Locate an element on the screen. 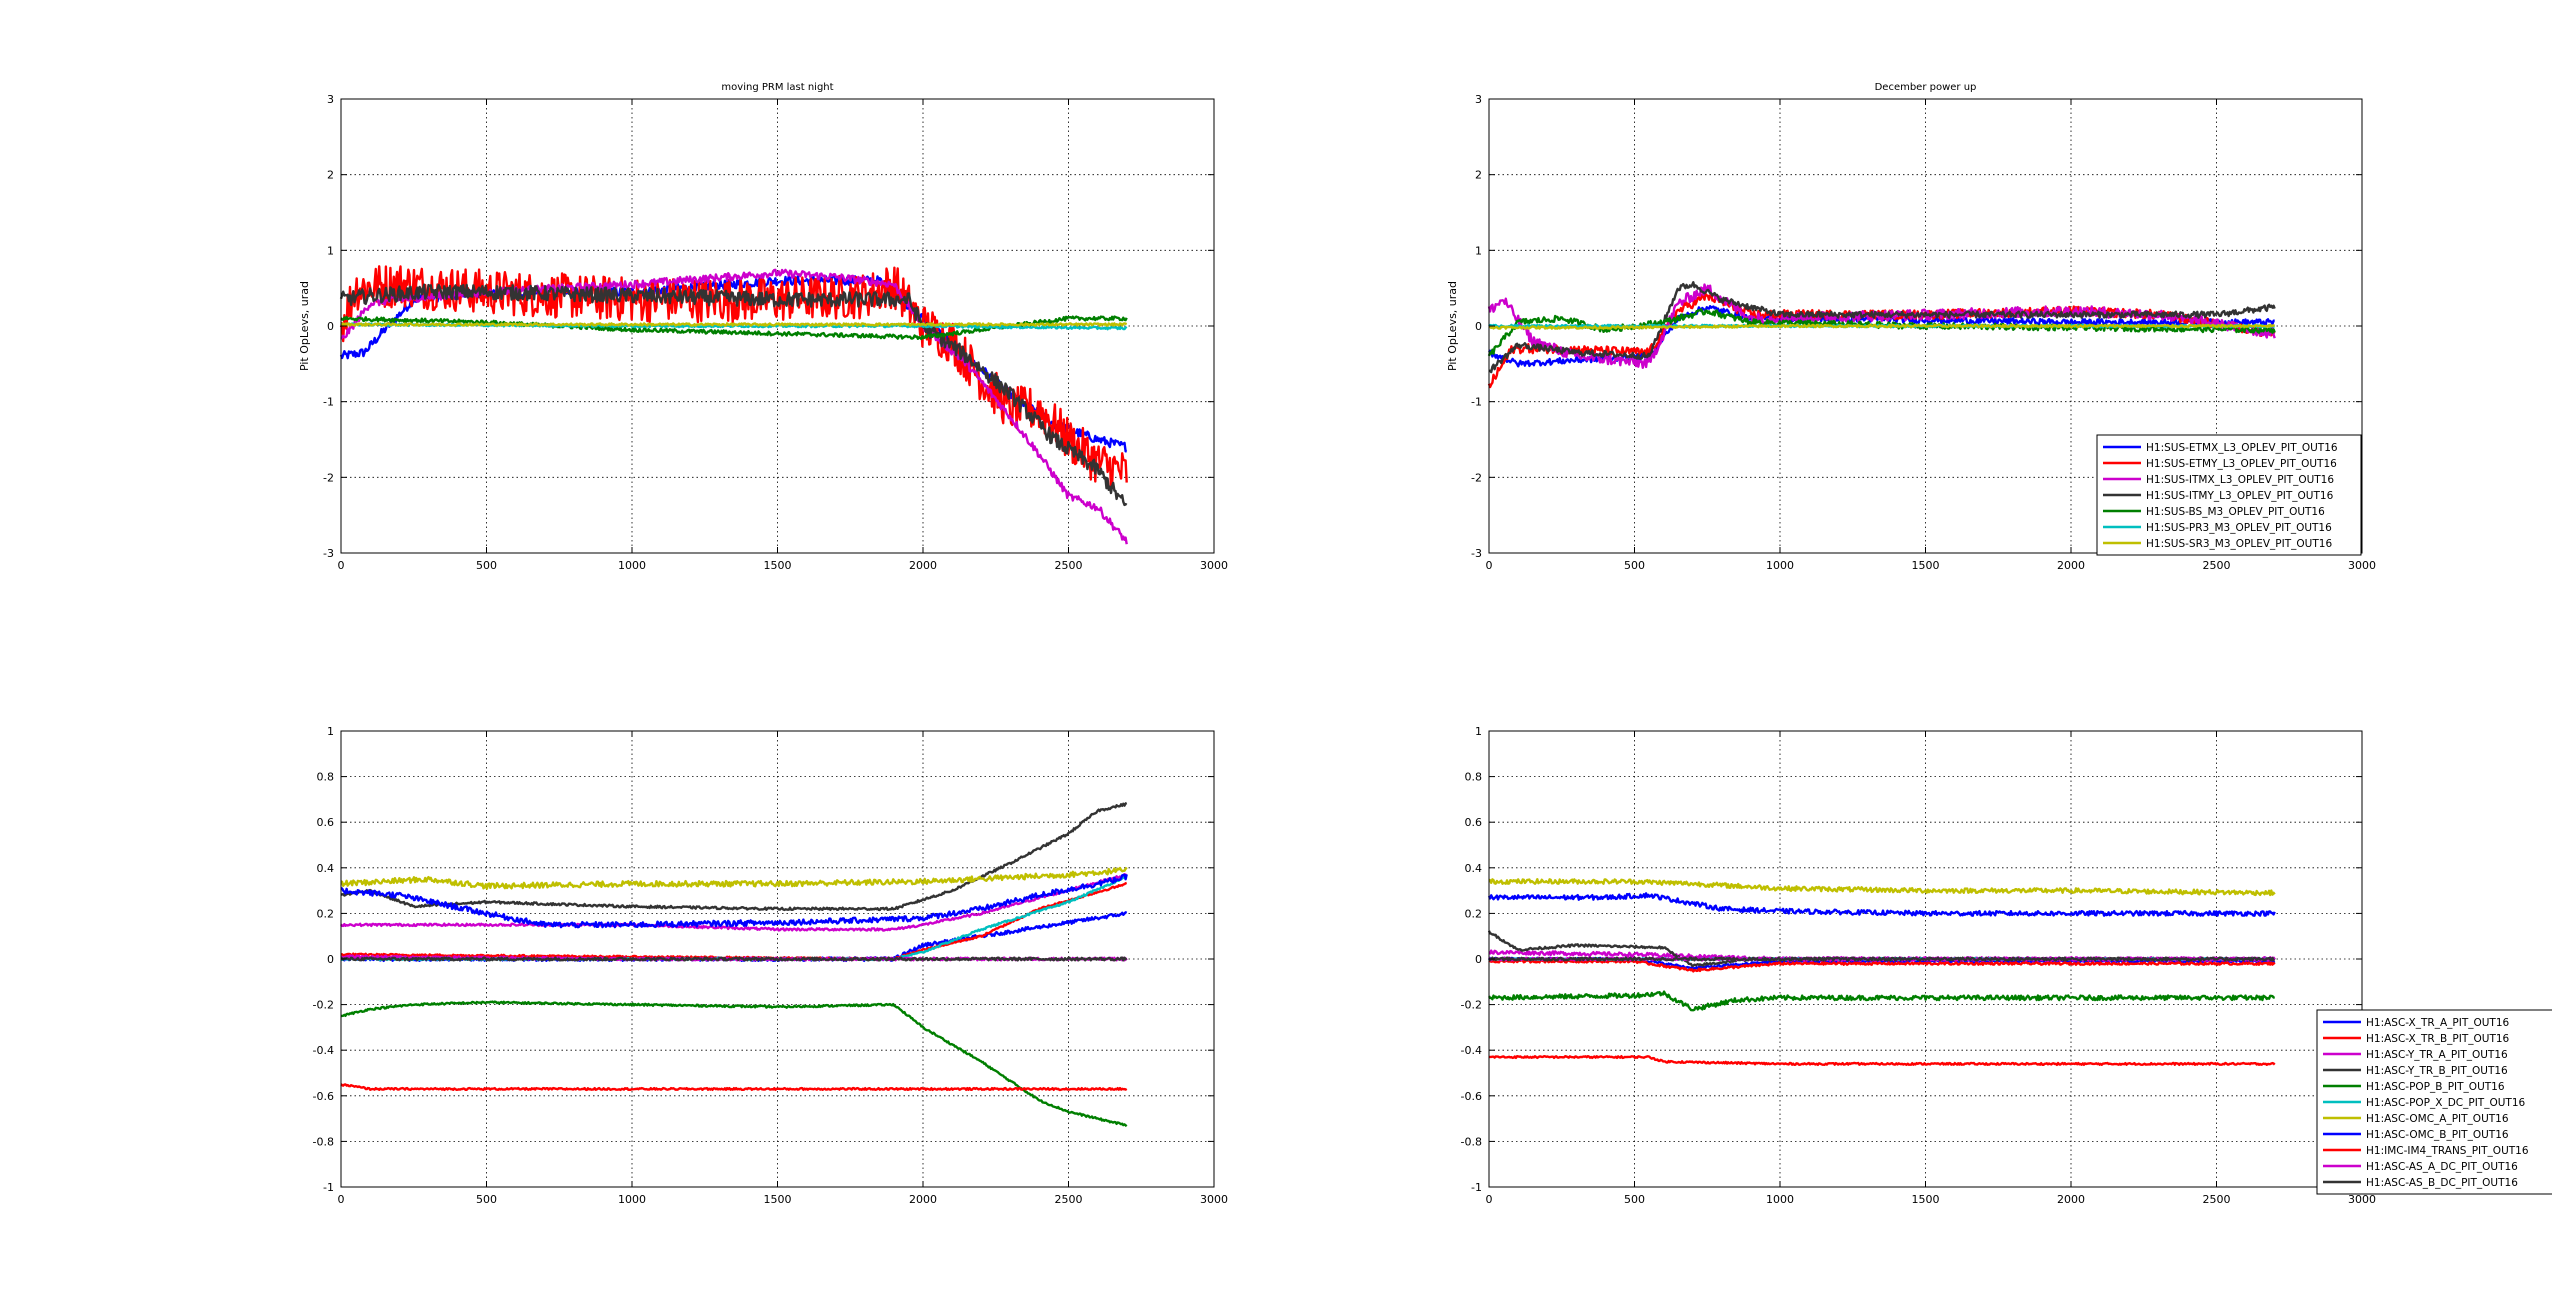  chart-title: December power up is located at coordinates (1926, 87).